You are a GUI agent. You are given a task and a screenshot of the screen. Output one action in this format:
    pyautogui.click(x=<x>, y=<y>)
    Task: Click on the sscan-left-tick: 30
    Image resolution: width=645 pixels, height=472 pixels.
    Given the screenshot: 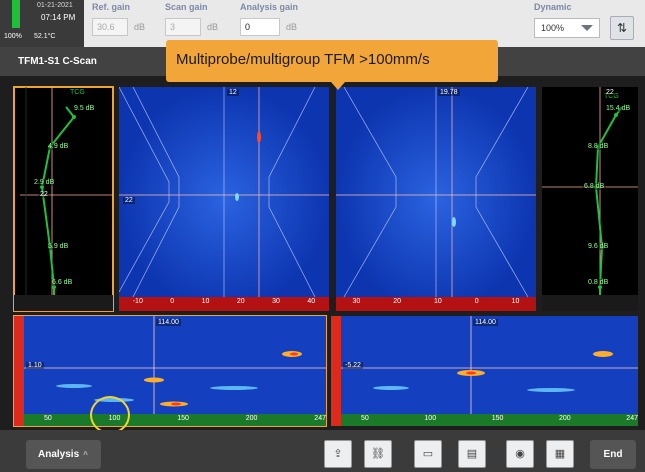 What is the action you would take?
    pyautogui.click(x=276, y=301)
    